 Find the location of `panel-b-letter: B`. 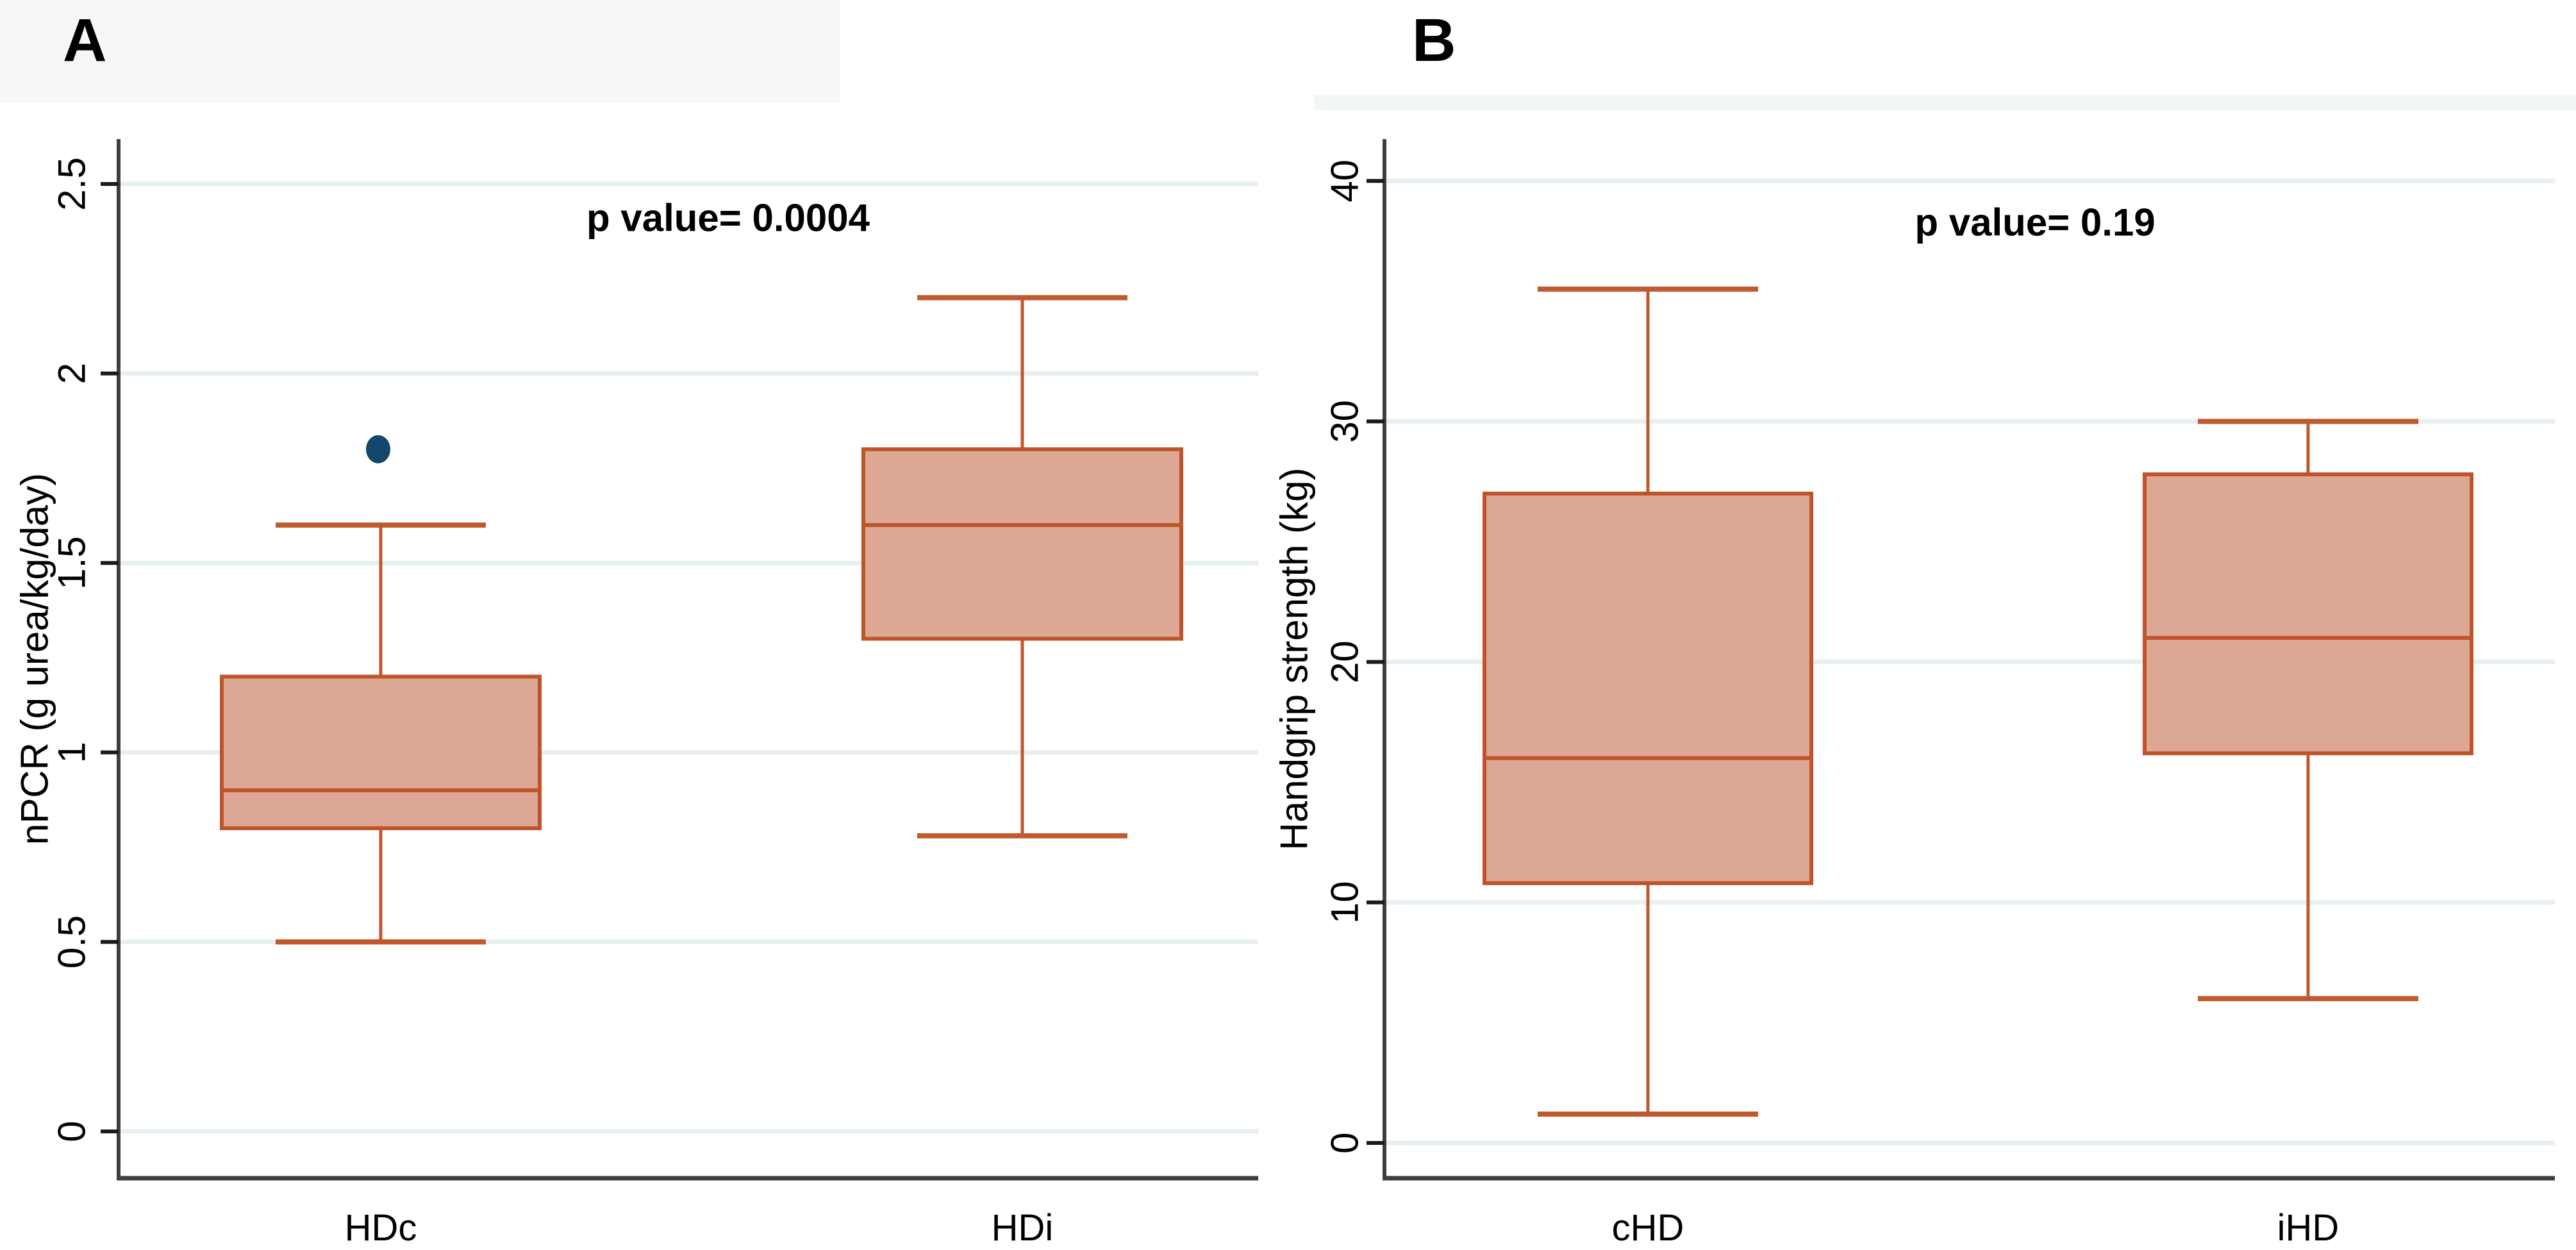

panel-b-letter: B is located at coordinates (1434, 40).